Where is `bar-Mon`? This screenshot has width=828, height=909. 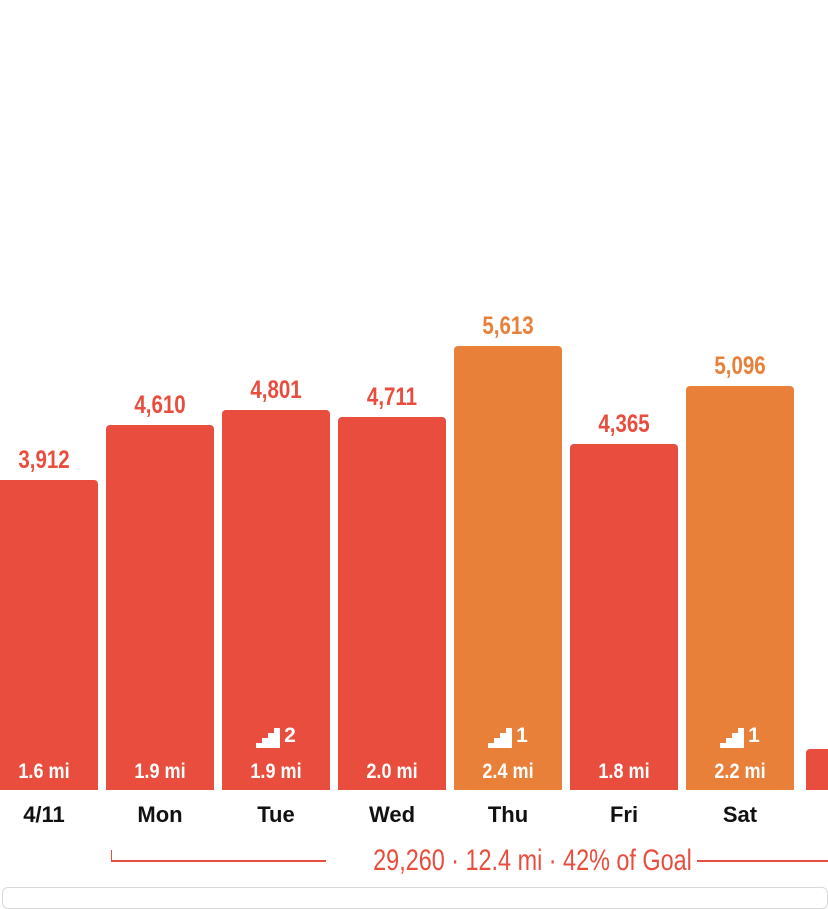 bar-Mon is located at coordinates (160, 607).